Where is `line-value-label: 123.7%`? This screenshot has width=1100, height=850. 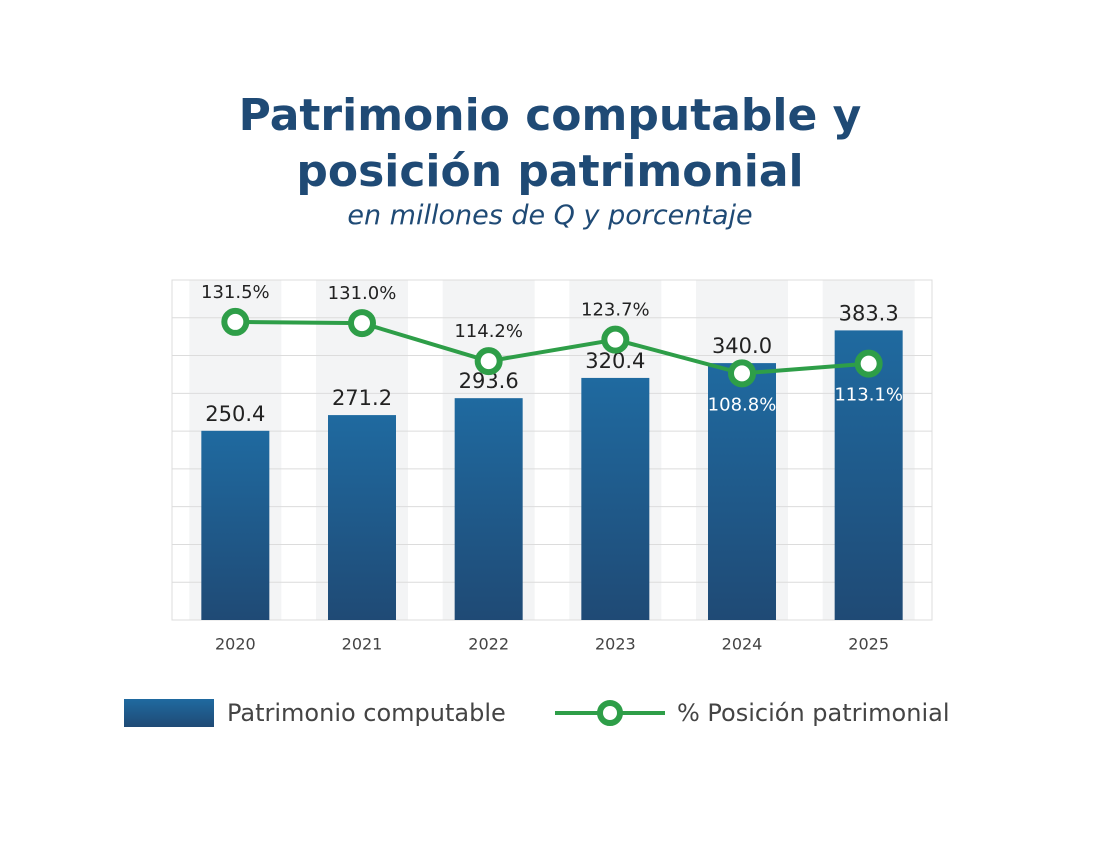 line-value-label: 123.7% is located at coordinates (615, 310).